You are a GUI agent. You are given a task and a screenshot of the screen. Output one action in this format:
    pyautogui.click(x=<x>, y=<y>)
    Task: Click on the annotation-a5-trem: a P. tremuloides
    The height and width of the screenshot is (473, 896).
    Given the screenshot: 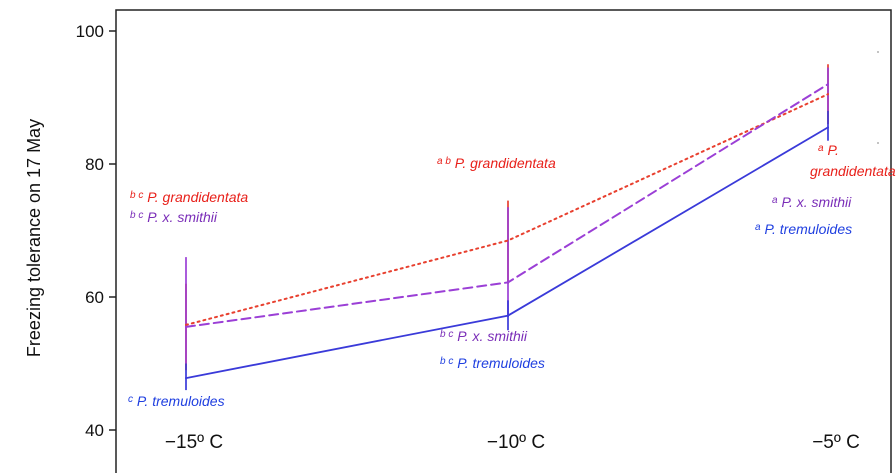 What is the action you would take?
    pyautogui.click(x=803, y=229)
    